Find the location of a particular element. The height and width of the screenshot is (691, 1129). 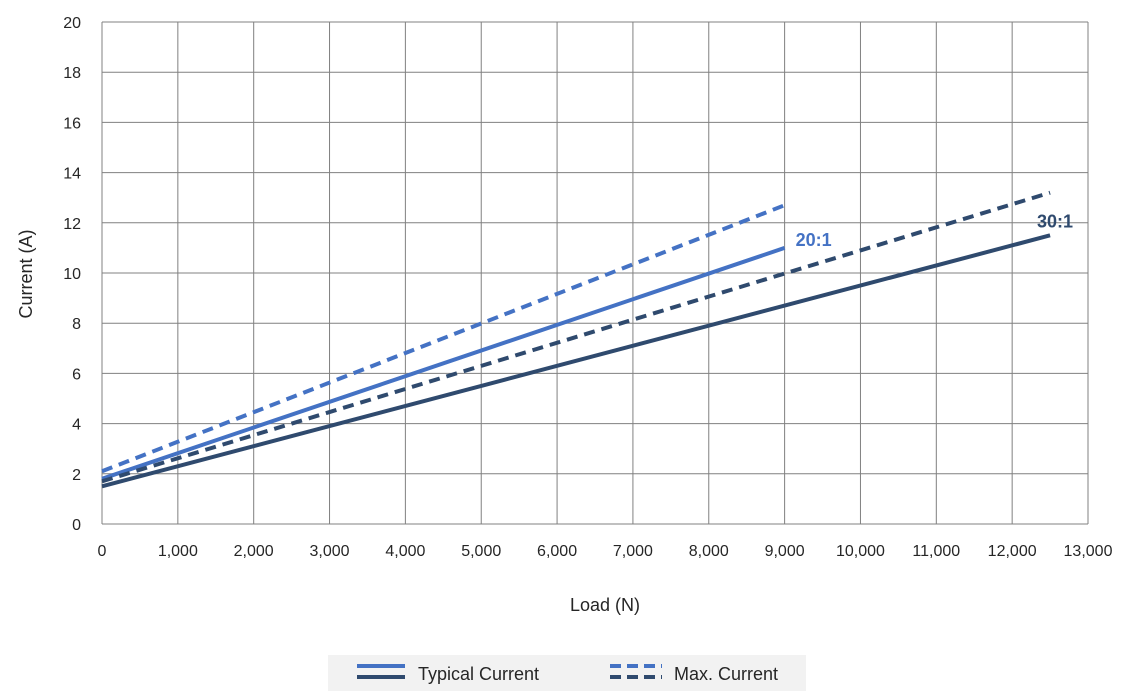

x-tick-label: 12,000 is located at coordinates (1012, 551).